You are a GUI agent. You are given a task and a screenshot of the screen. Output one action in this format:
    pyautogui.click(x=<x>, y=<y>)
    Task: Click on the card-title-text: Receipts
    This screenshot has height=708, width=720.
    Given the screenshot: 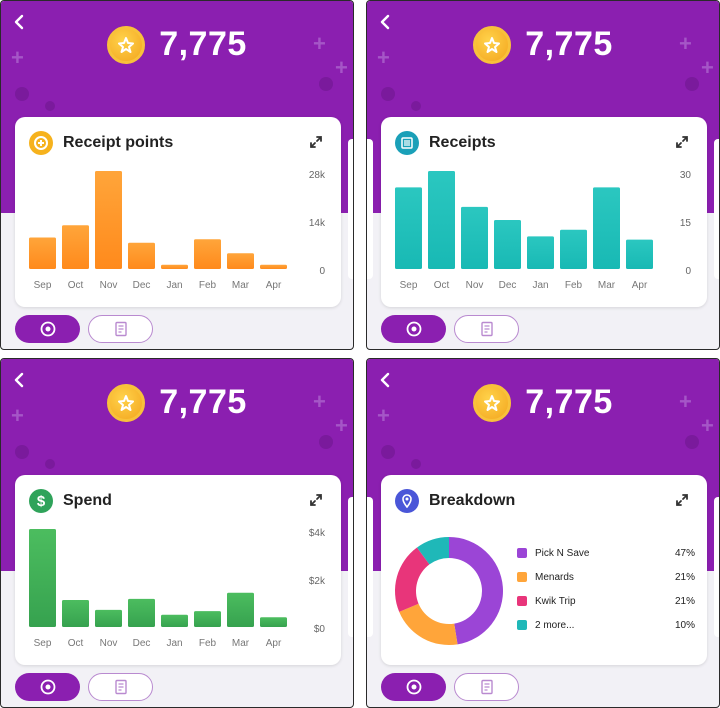 What is the action you would take?
    pyautogui.click(x=462, y=142)
    